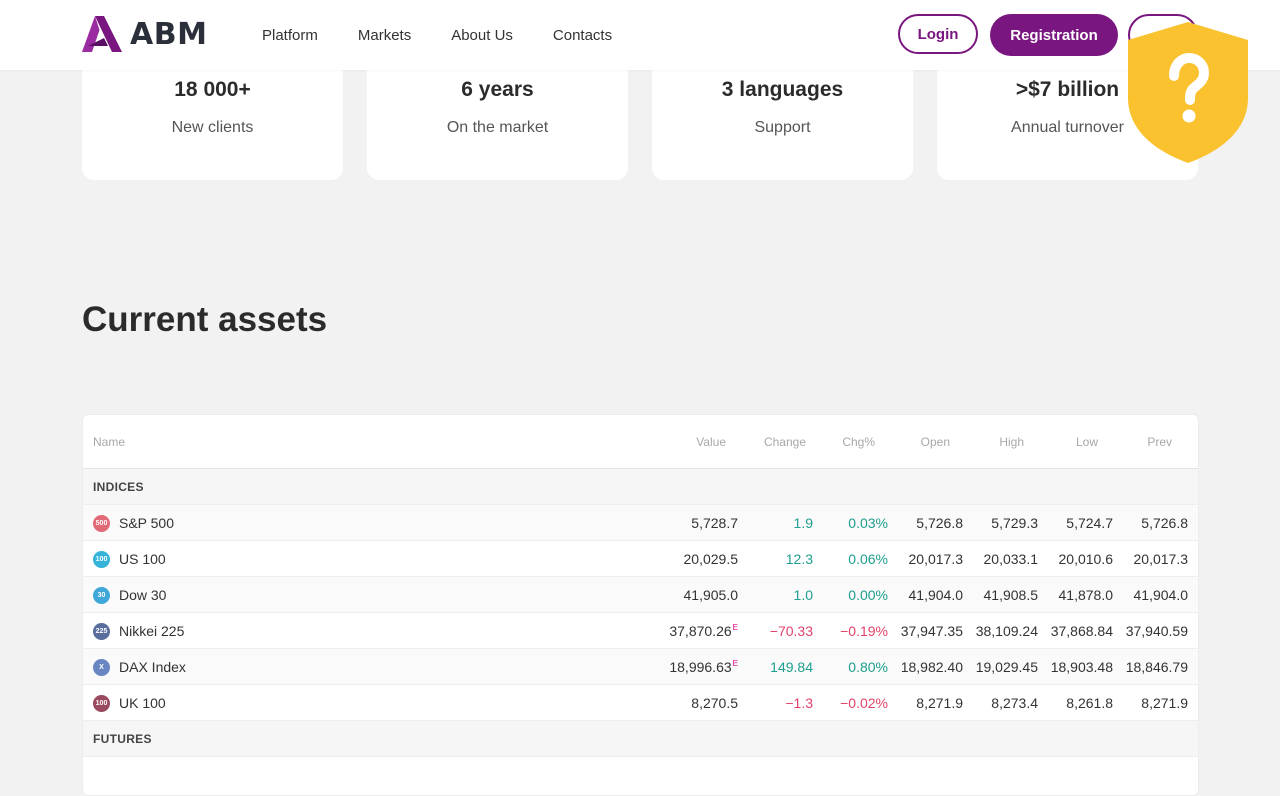 The height and width of the screenshot is (796, 1280). I want to click on table-group-header: FUTURES, so click(640, 739).